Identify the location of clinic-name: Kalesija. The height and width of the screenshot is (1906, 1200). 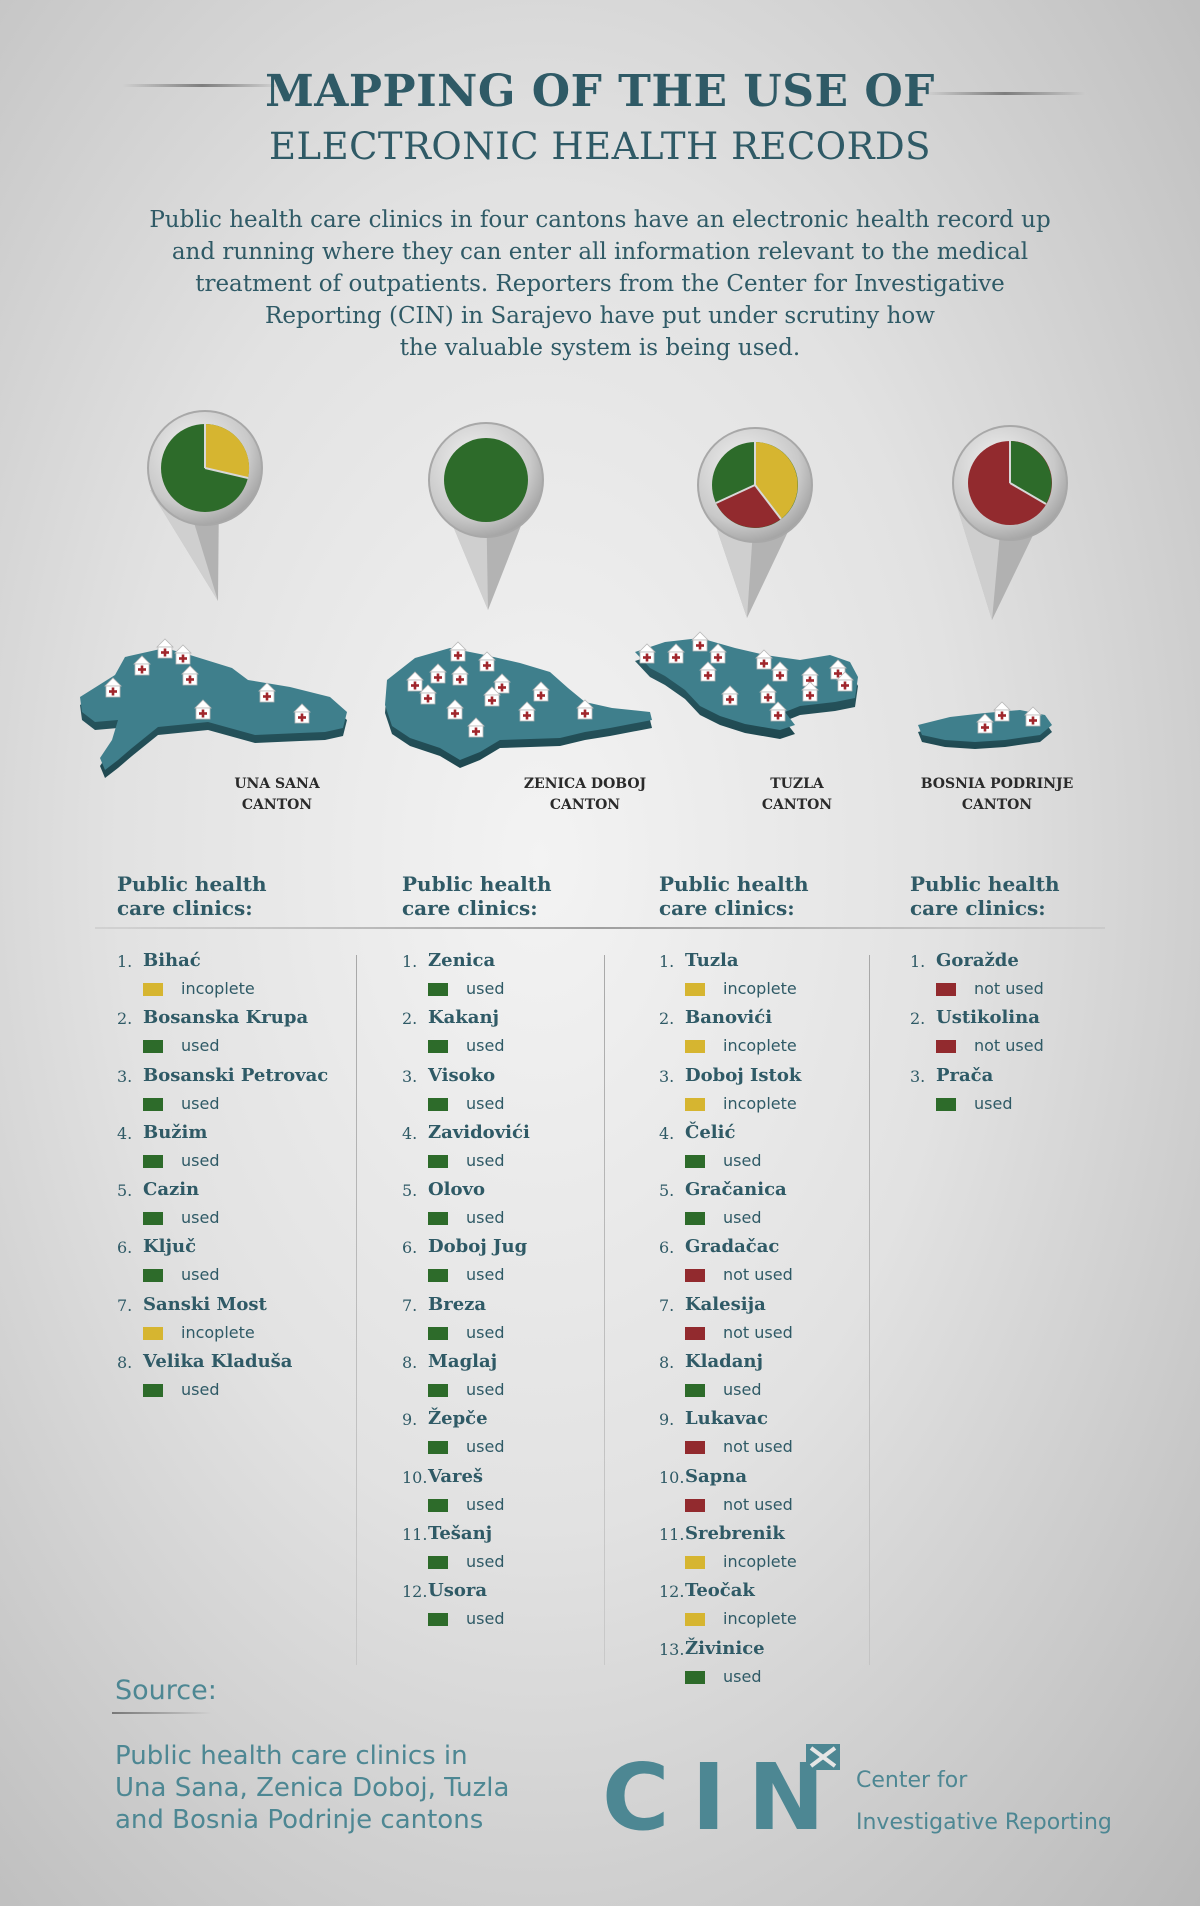
(725, 1304).